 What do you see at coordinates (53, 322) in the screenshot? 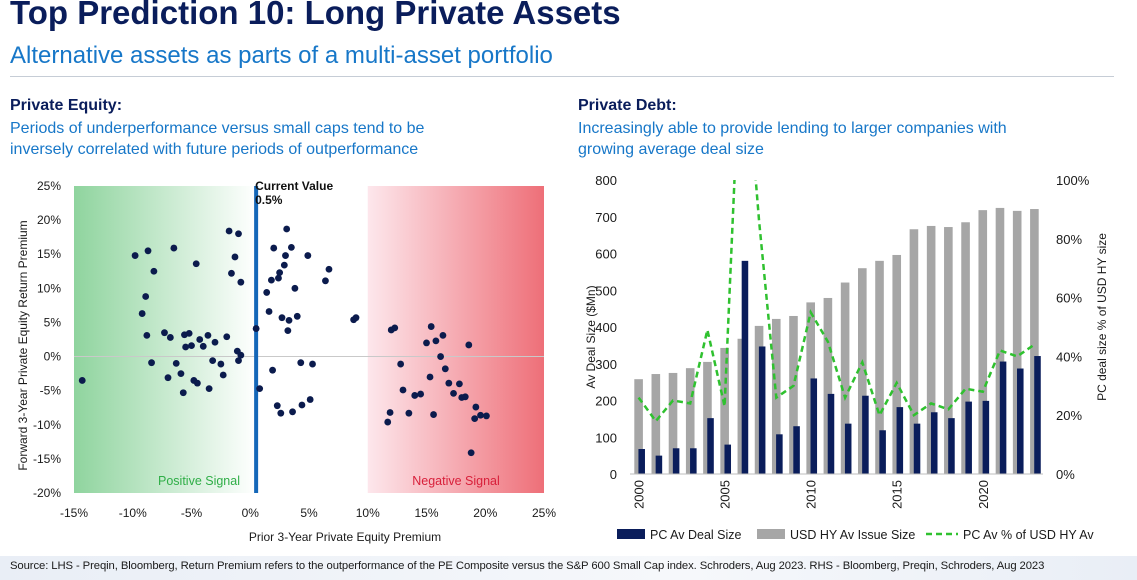
I see `y-tick-label: 5%` at bounding box center [53, 322].